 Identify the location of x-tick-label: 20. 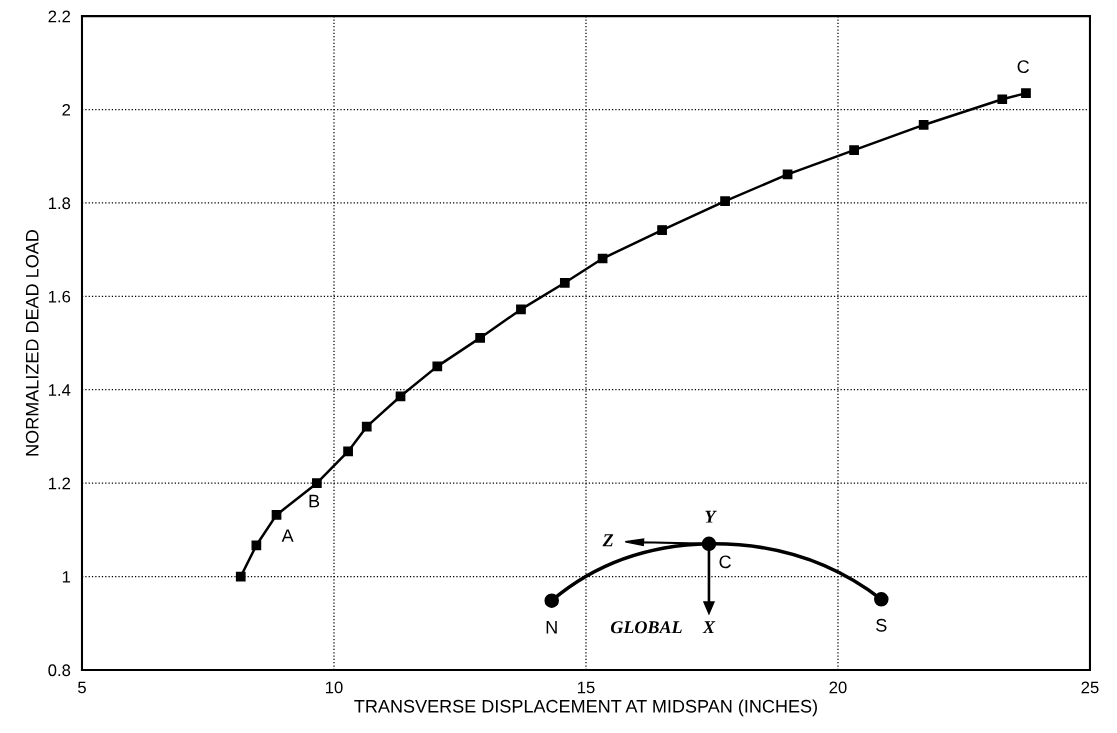
(838, 687).